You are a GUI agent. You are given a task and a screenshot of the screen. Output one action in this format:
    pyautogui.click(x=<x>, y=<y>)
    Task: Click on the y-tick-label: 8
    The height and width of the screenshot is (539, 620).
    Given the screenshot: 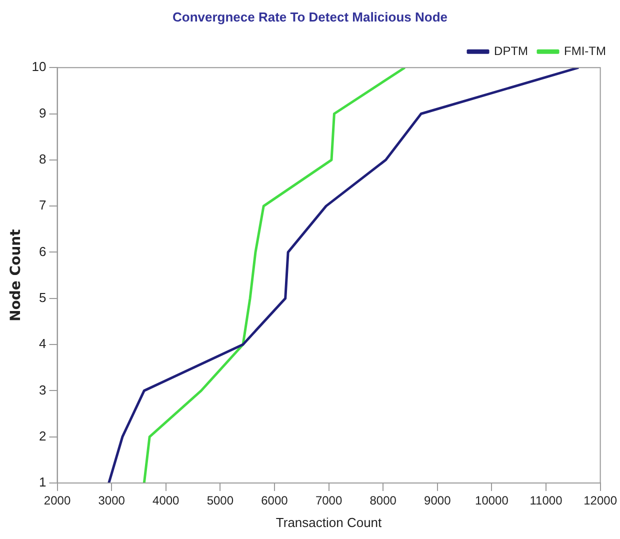 What is the action you would take?
    pyautogui.click(x=42, y=158)
    